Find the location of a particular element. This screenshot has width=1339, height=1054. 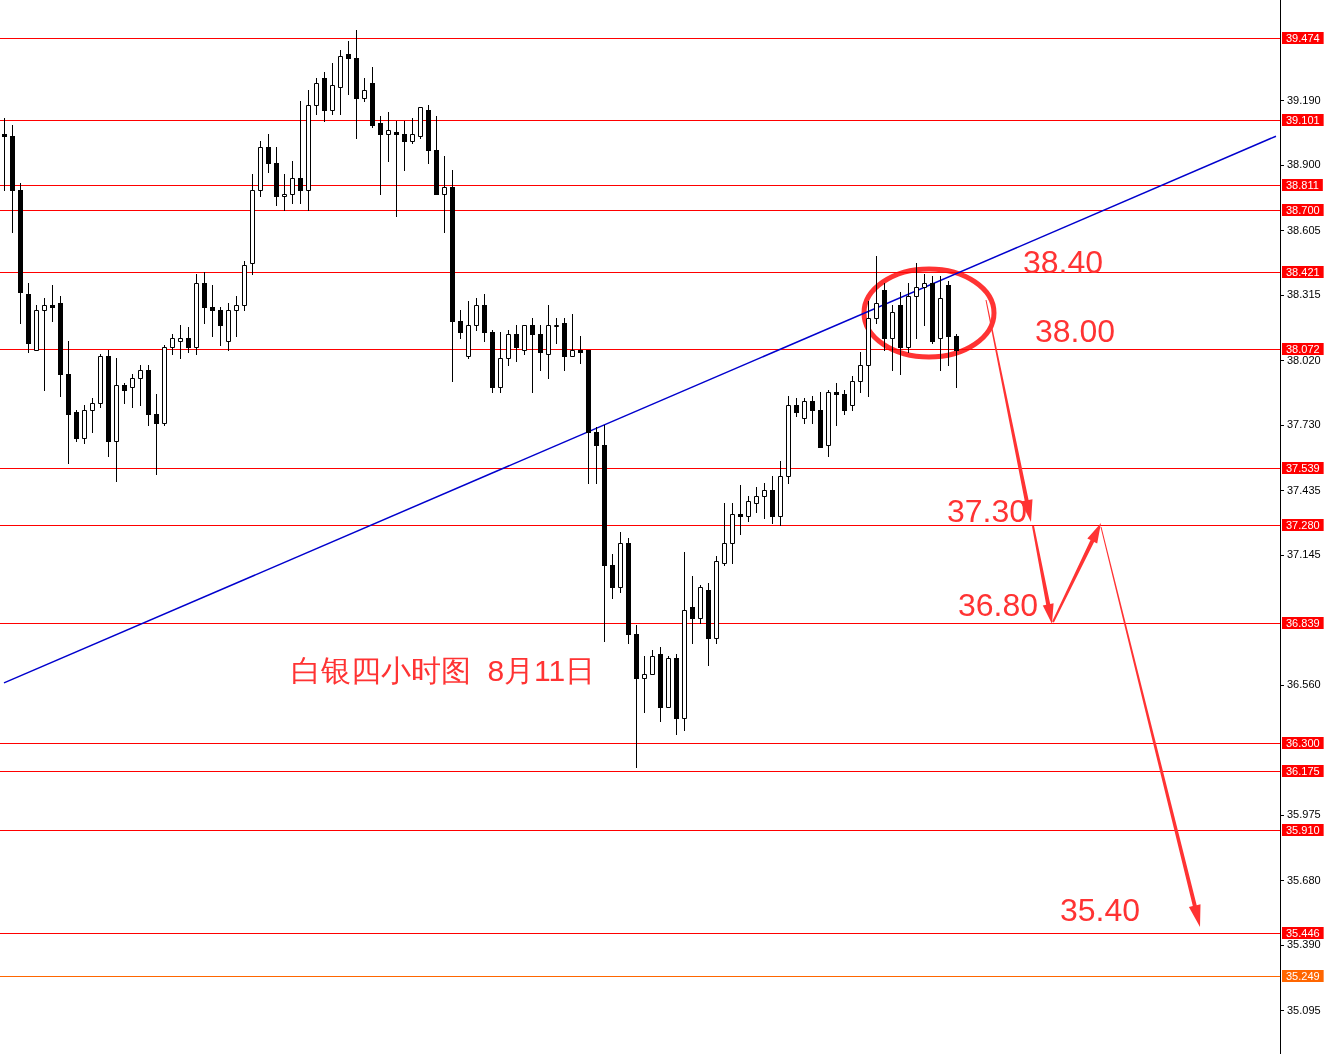

y-tick-label: 38.605 is located at coordinates (1304, 229).